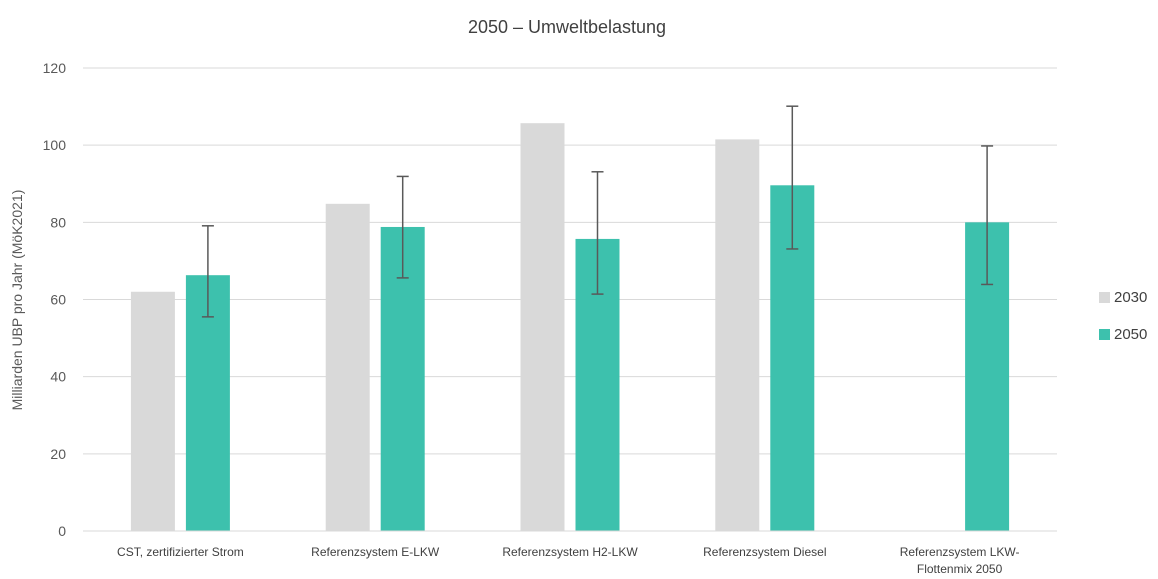  Describe the element at coordinates (1130, 297) in the screenshot. I see `legend-label-2030: 2030` at that location.